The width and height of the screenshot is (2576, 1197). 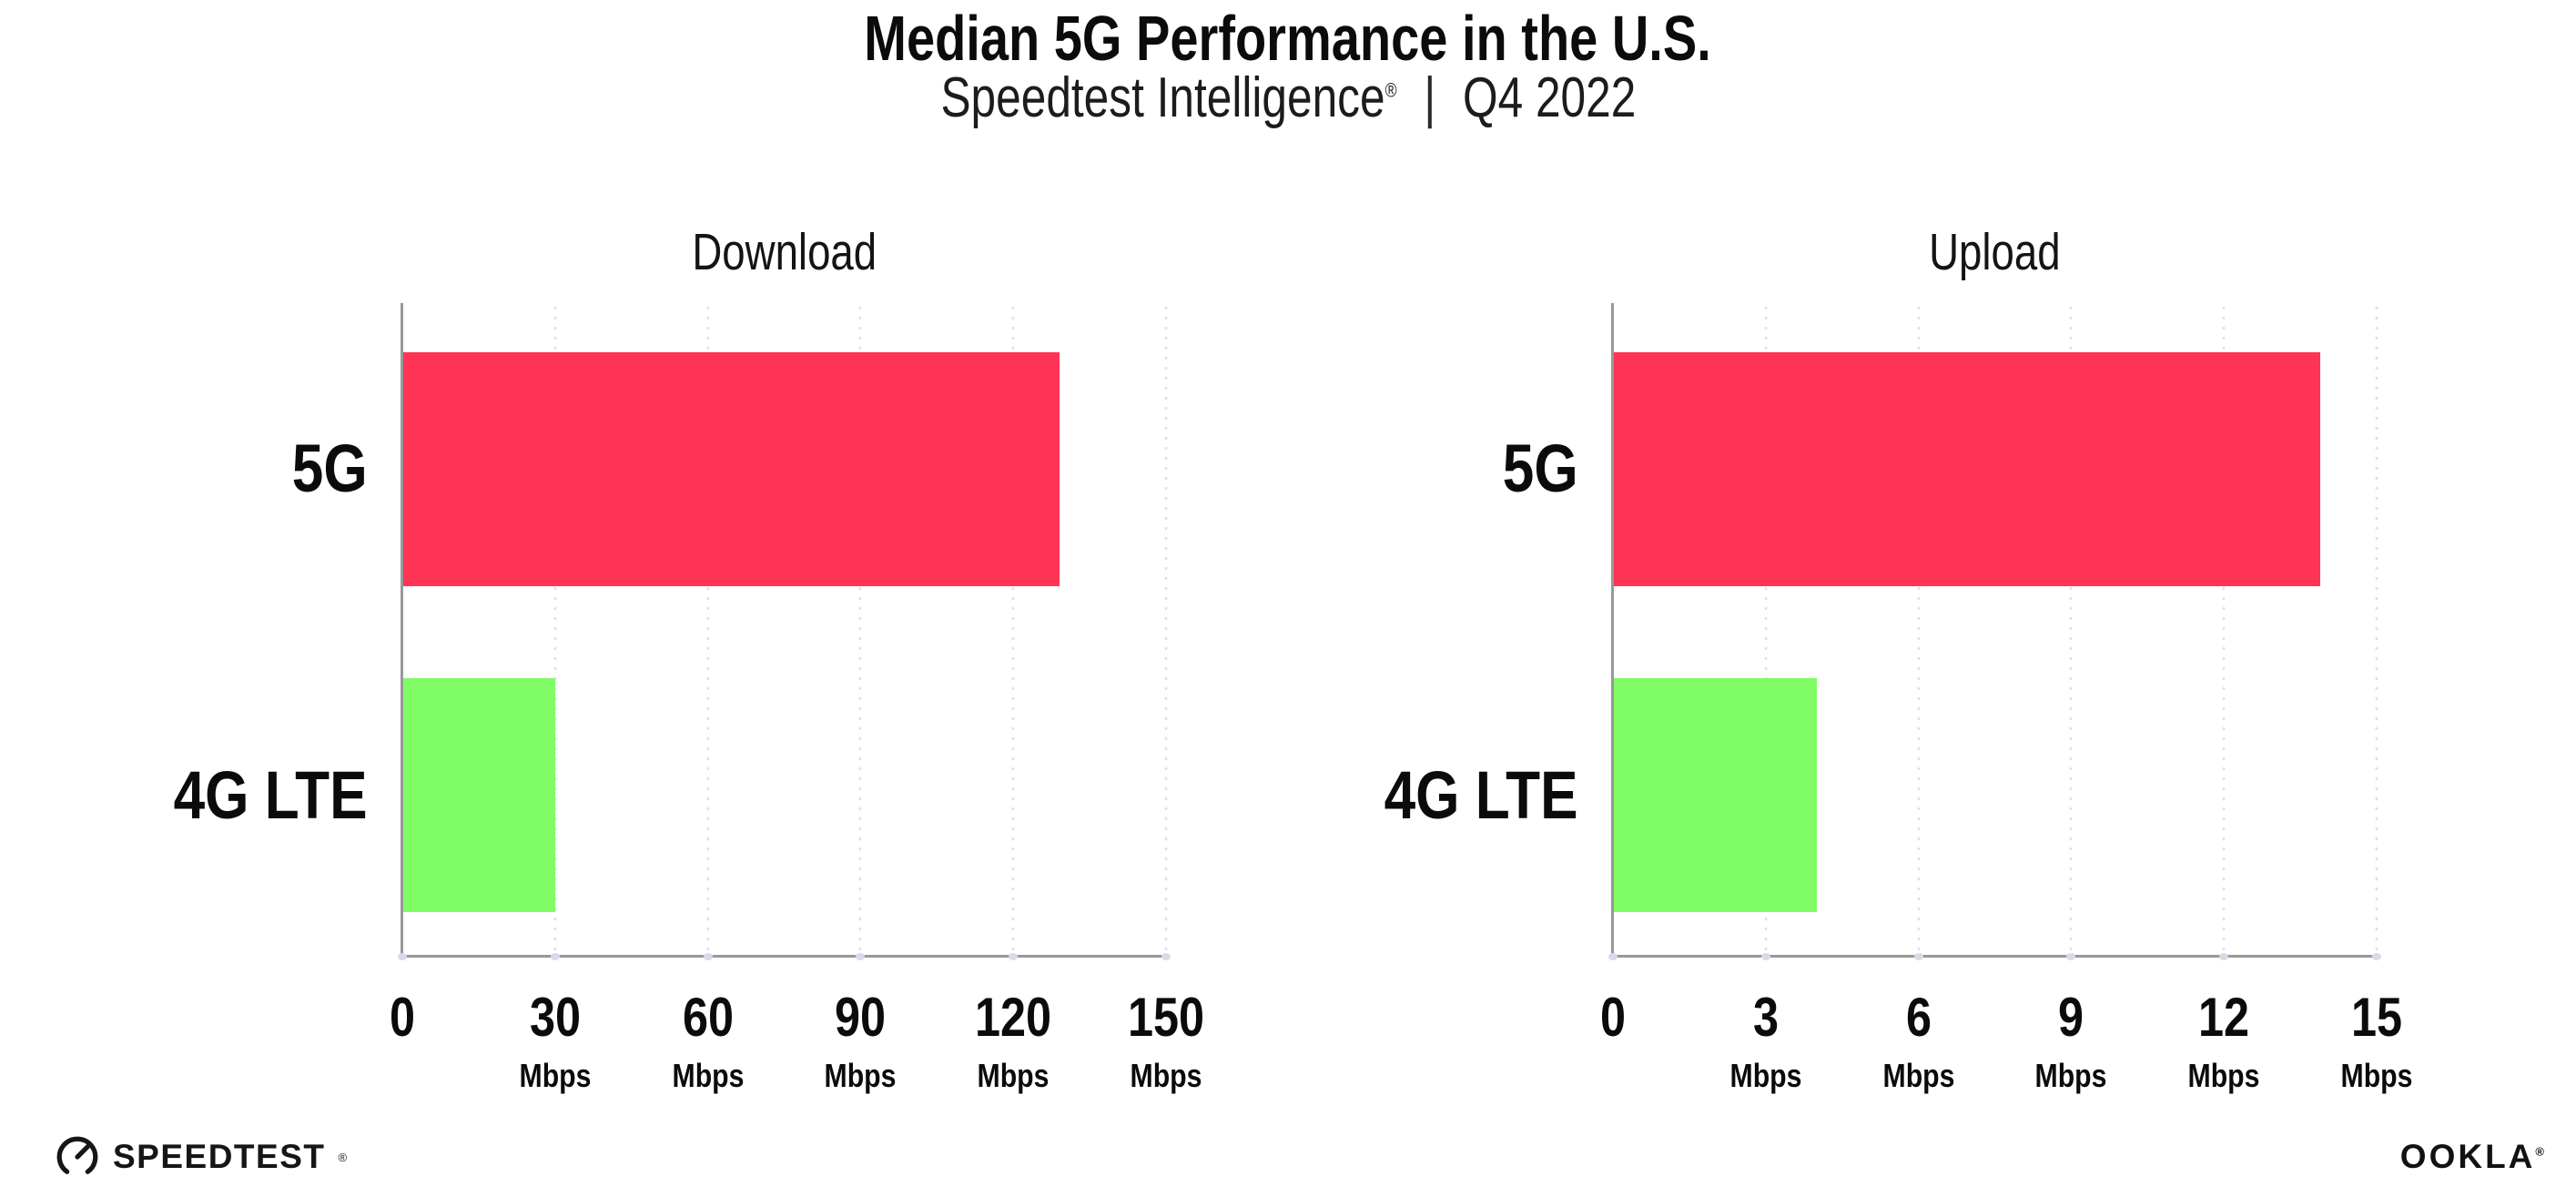 I want to click on page-title-text: Median 5G Performance in the U.S., so click(x=1288, y=38).